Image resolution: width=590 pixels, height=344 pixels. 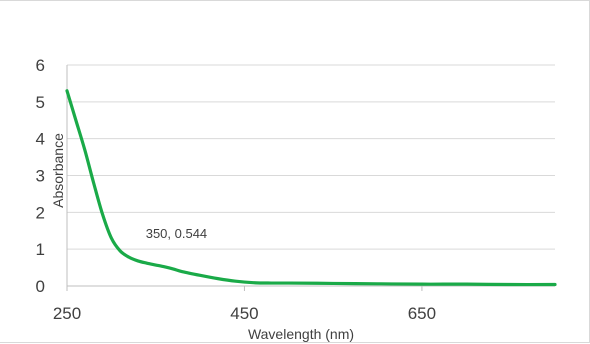 I want to click on y-tick-label: 3, so click(x=40, y=176).